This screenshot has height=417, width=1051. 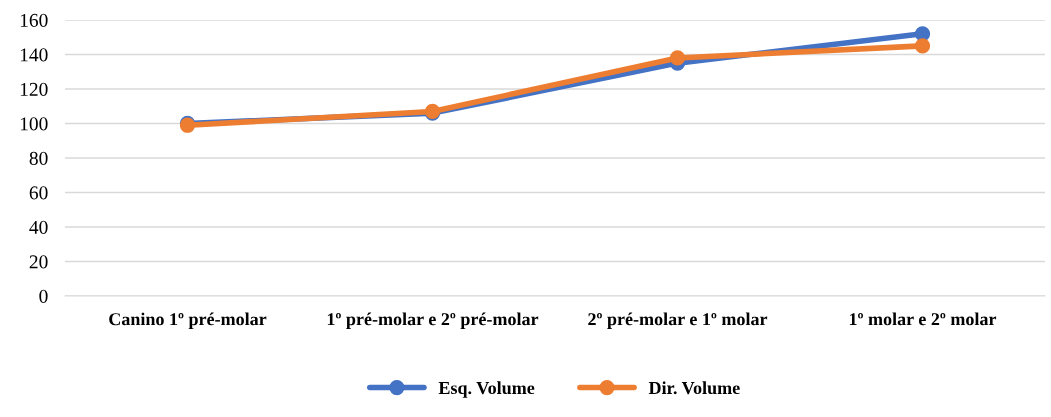 I want to click on y-tick-label: 40, so click(x=38, y=227).